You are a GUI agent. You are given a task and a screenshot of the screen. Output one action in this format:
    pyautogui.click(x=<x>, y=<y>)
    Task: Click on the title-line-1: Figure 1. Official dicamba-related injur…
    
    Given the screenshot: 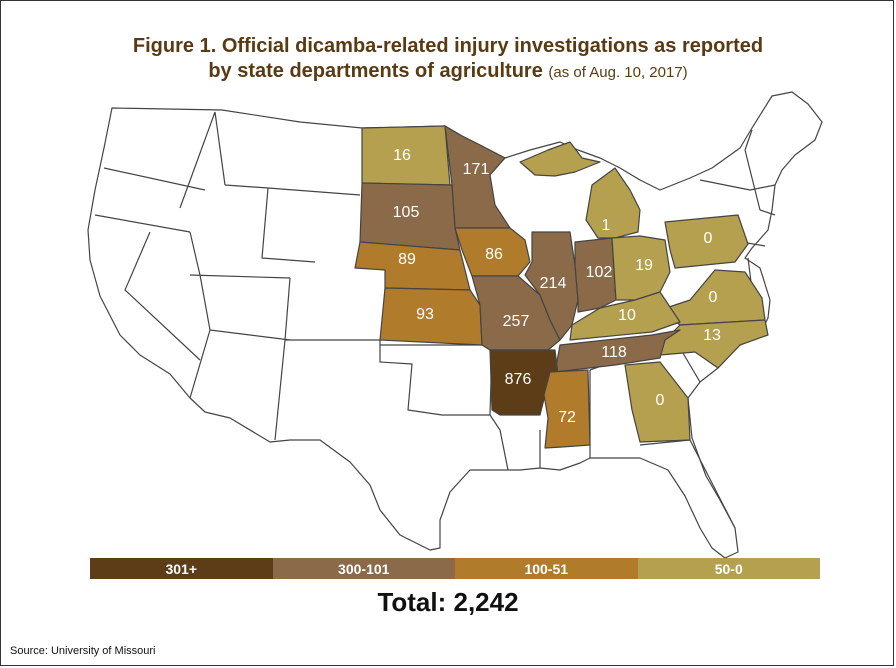 What is the action you would take?
    pyautogui.click(x=448, y=46)
    